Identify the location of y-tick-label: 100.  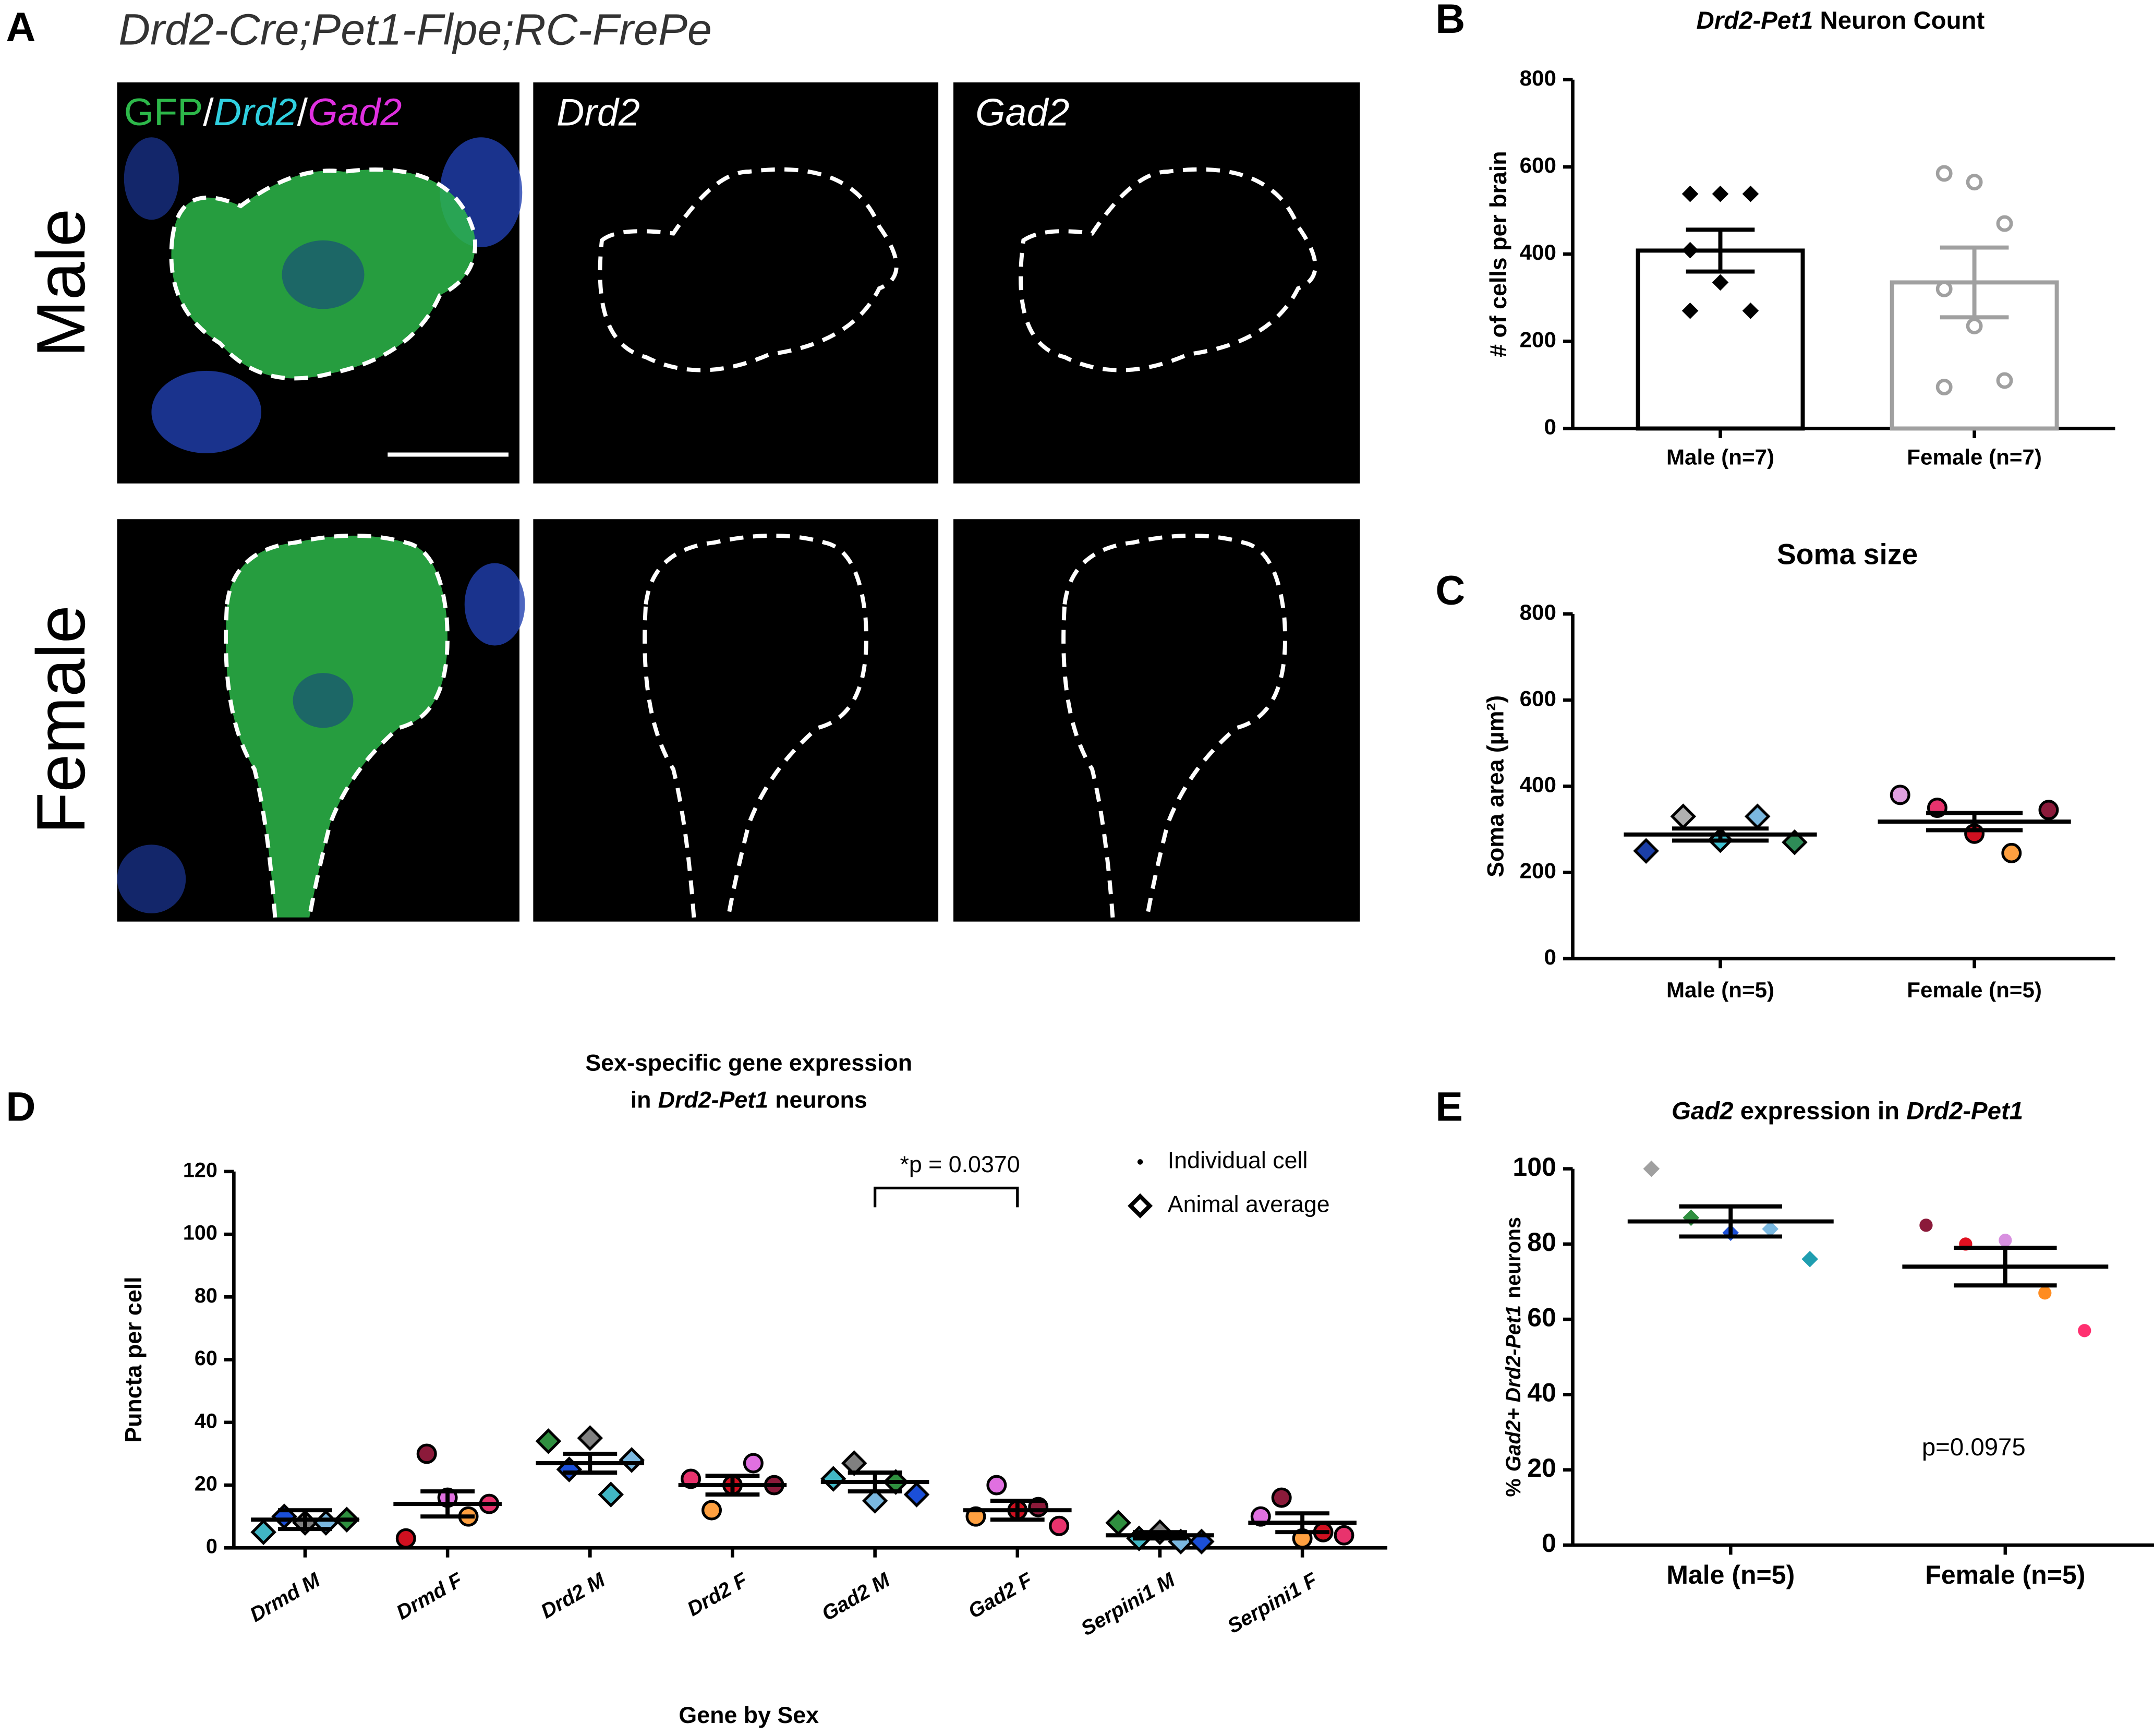
(200, 1234).